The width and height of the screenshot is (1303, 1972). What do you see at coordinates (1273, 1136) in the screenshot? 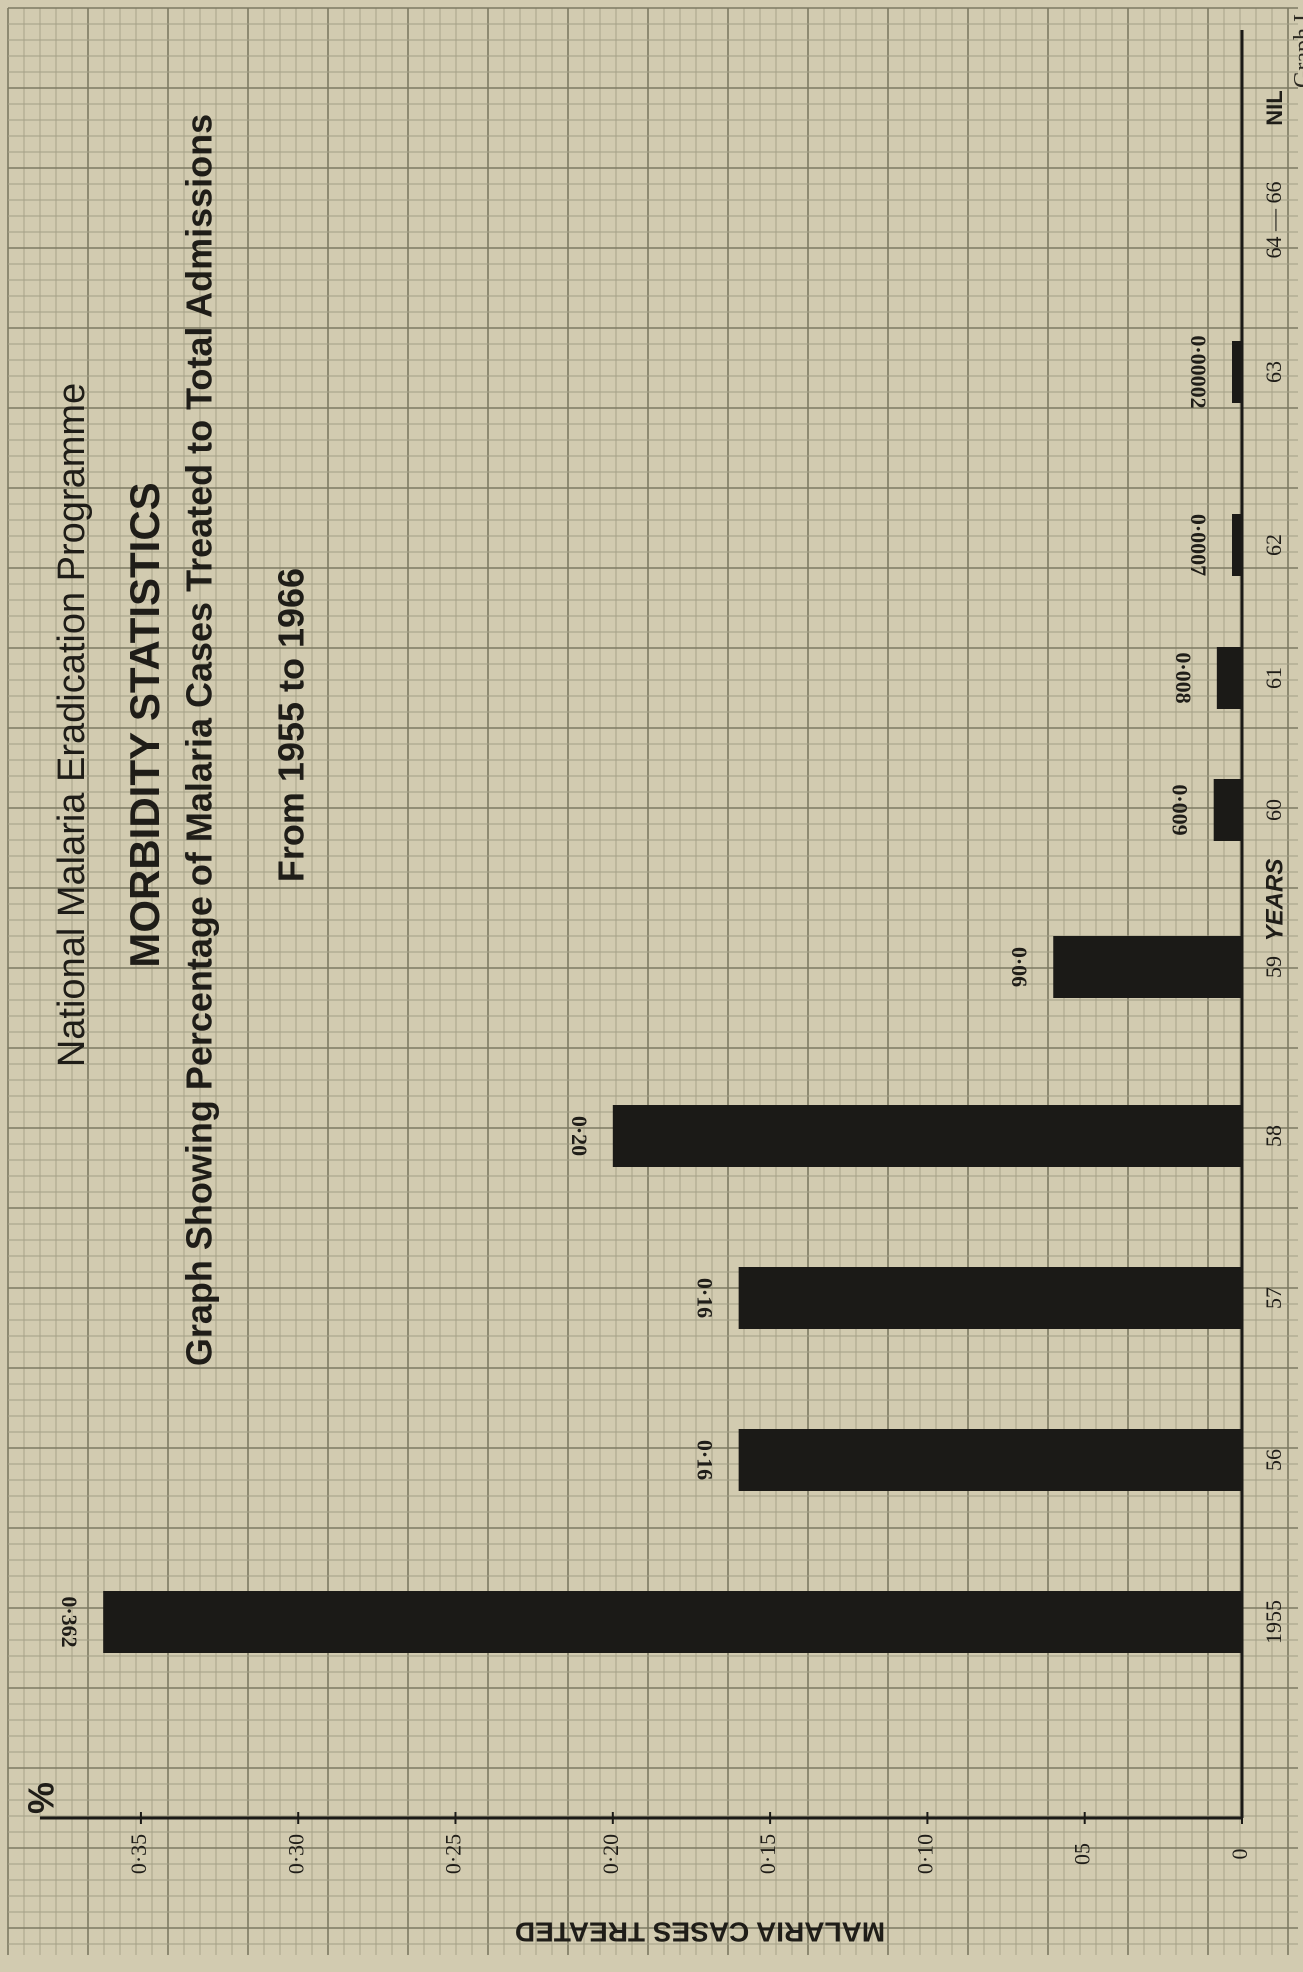
I see `category-label-58: 58` at bounding box center [1273, 1136].